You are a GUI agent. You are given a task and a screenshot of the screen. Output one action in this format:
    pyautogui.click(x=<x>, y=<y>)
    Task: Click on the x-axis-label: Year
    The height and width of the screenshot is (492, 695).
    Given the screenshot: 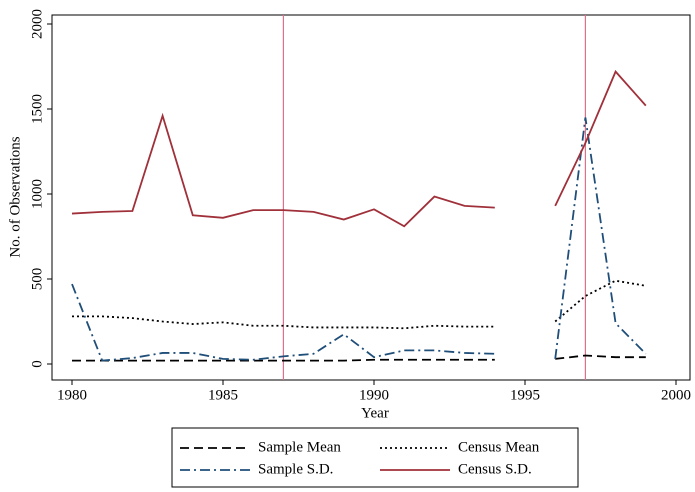 What is the action you would take?
    pyautogui.click(x=375, y=413)
    